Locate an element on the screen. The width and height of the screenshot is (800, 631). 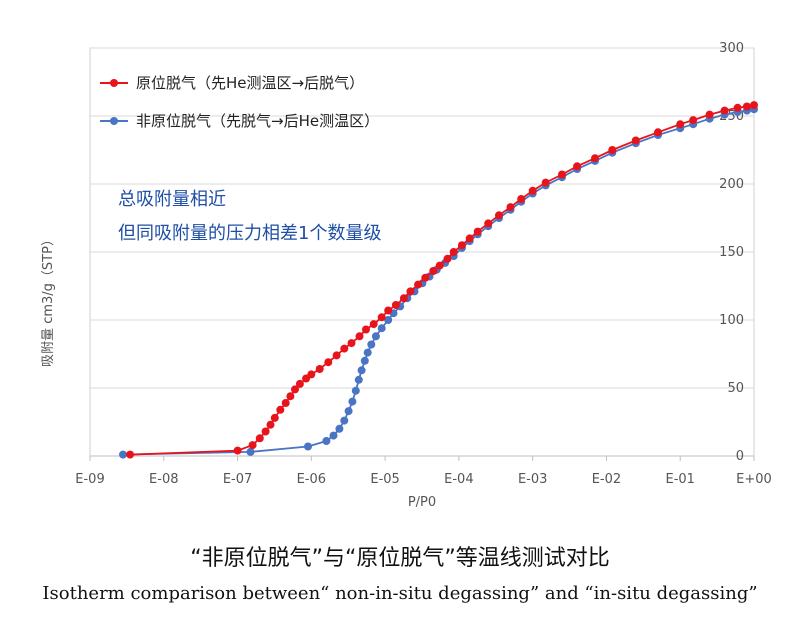
y-tick-label: 0 is located at coordinates (740, 456).